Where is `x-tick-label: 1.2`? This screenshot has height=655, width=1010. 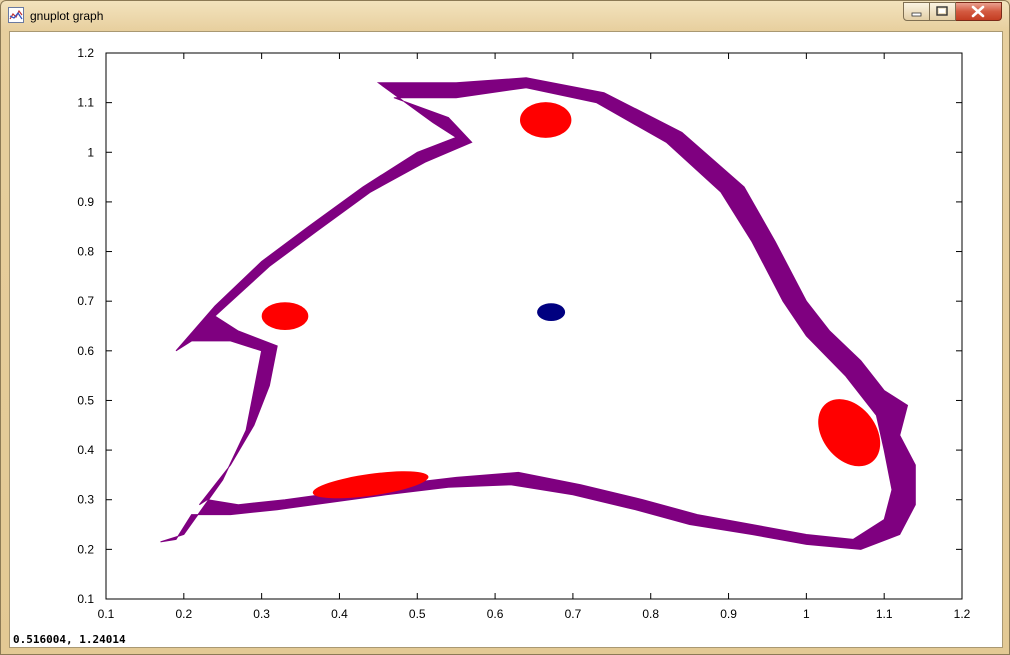
x-tick-label: 1.2 is located at coordinates (962, 614).